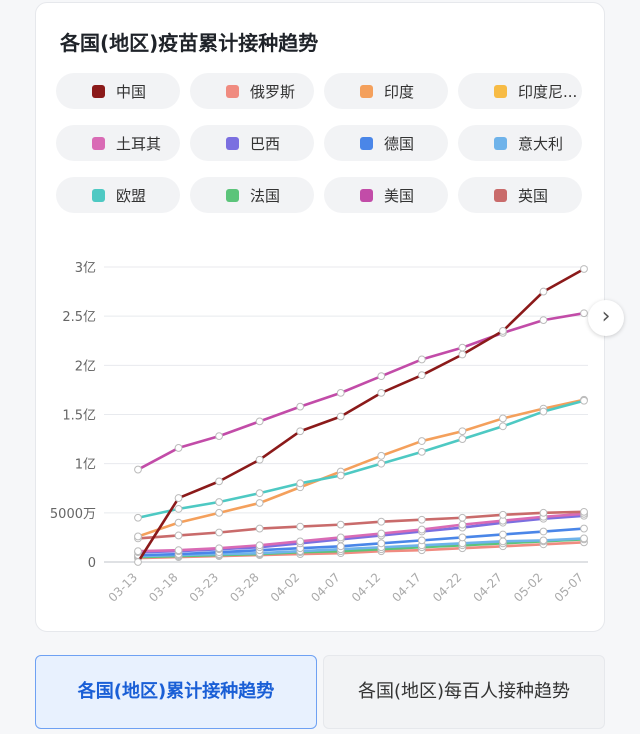  Describe the element at coordinates (520, 195) in the screenshot. I see `legend-item: 英国` at that location.